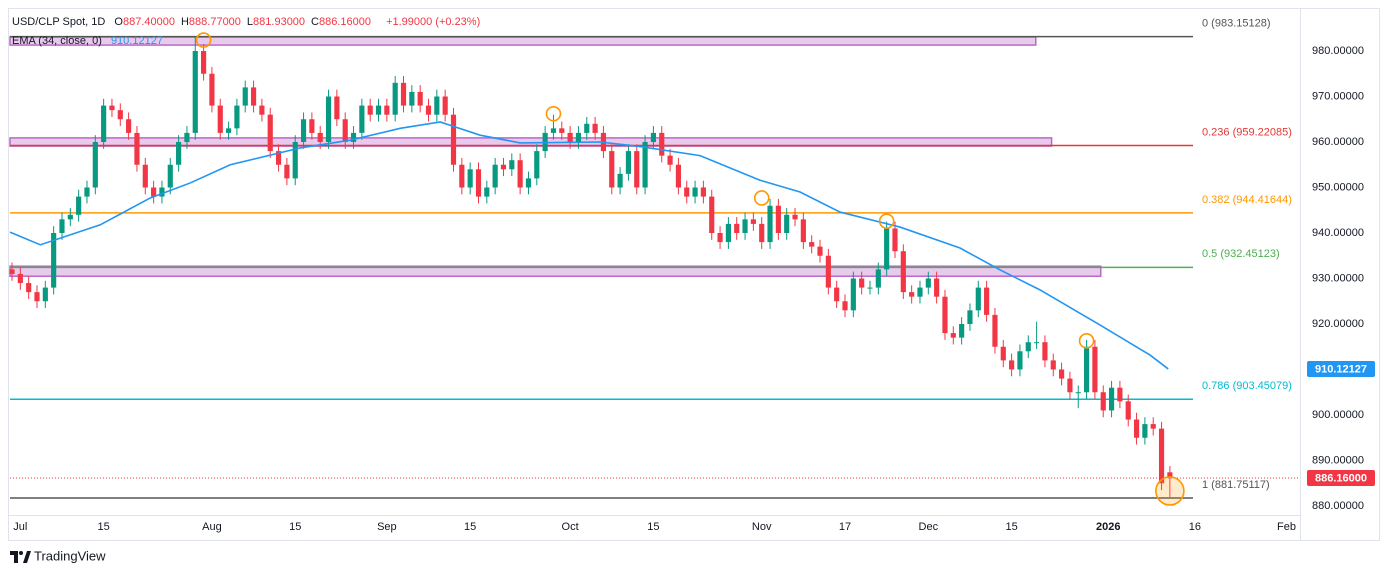 This screenshot has height=575, width=1388. Describe the element at coordinates (279, 22) in the screenshot. I see `ohlc-value: 881.93000` at that location.